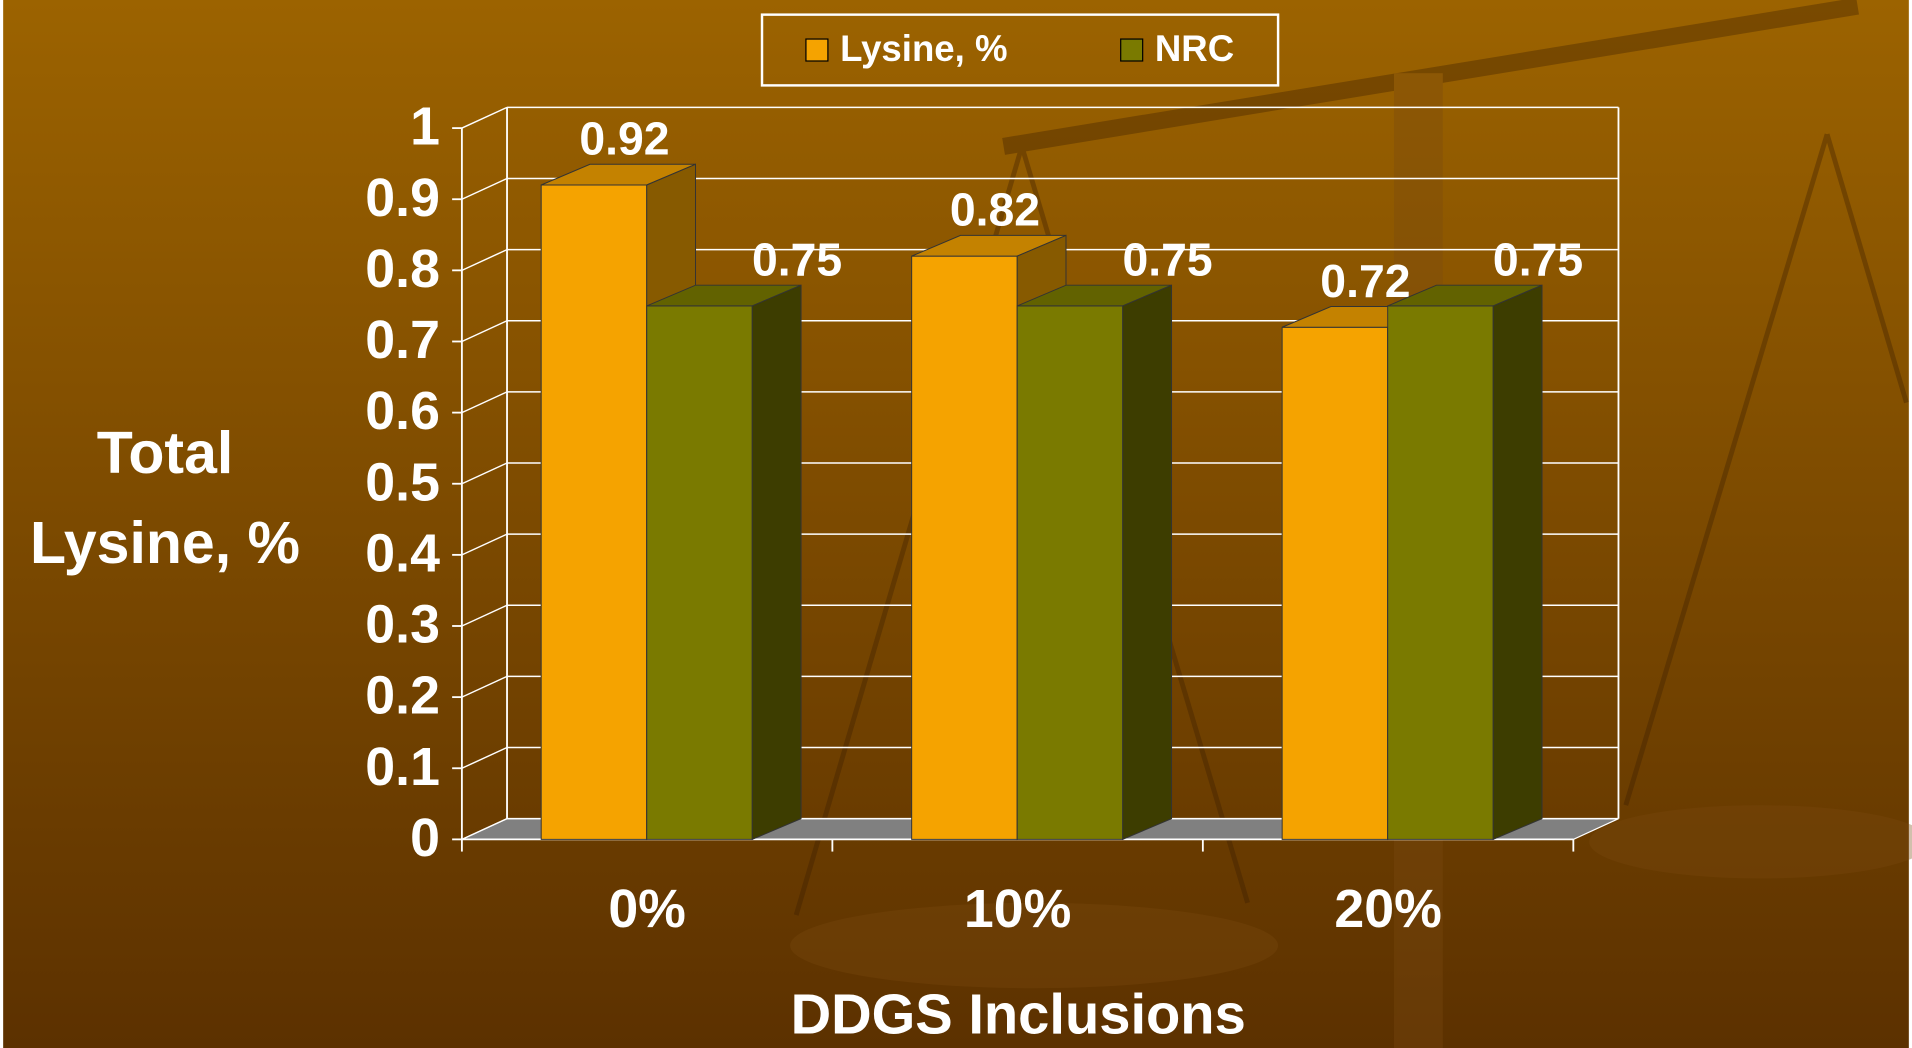 This screenshot has width=1912, height=1048. I want to click on y-tick-label: 1, so click(425, 127).